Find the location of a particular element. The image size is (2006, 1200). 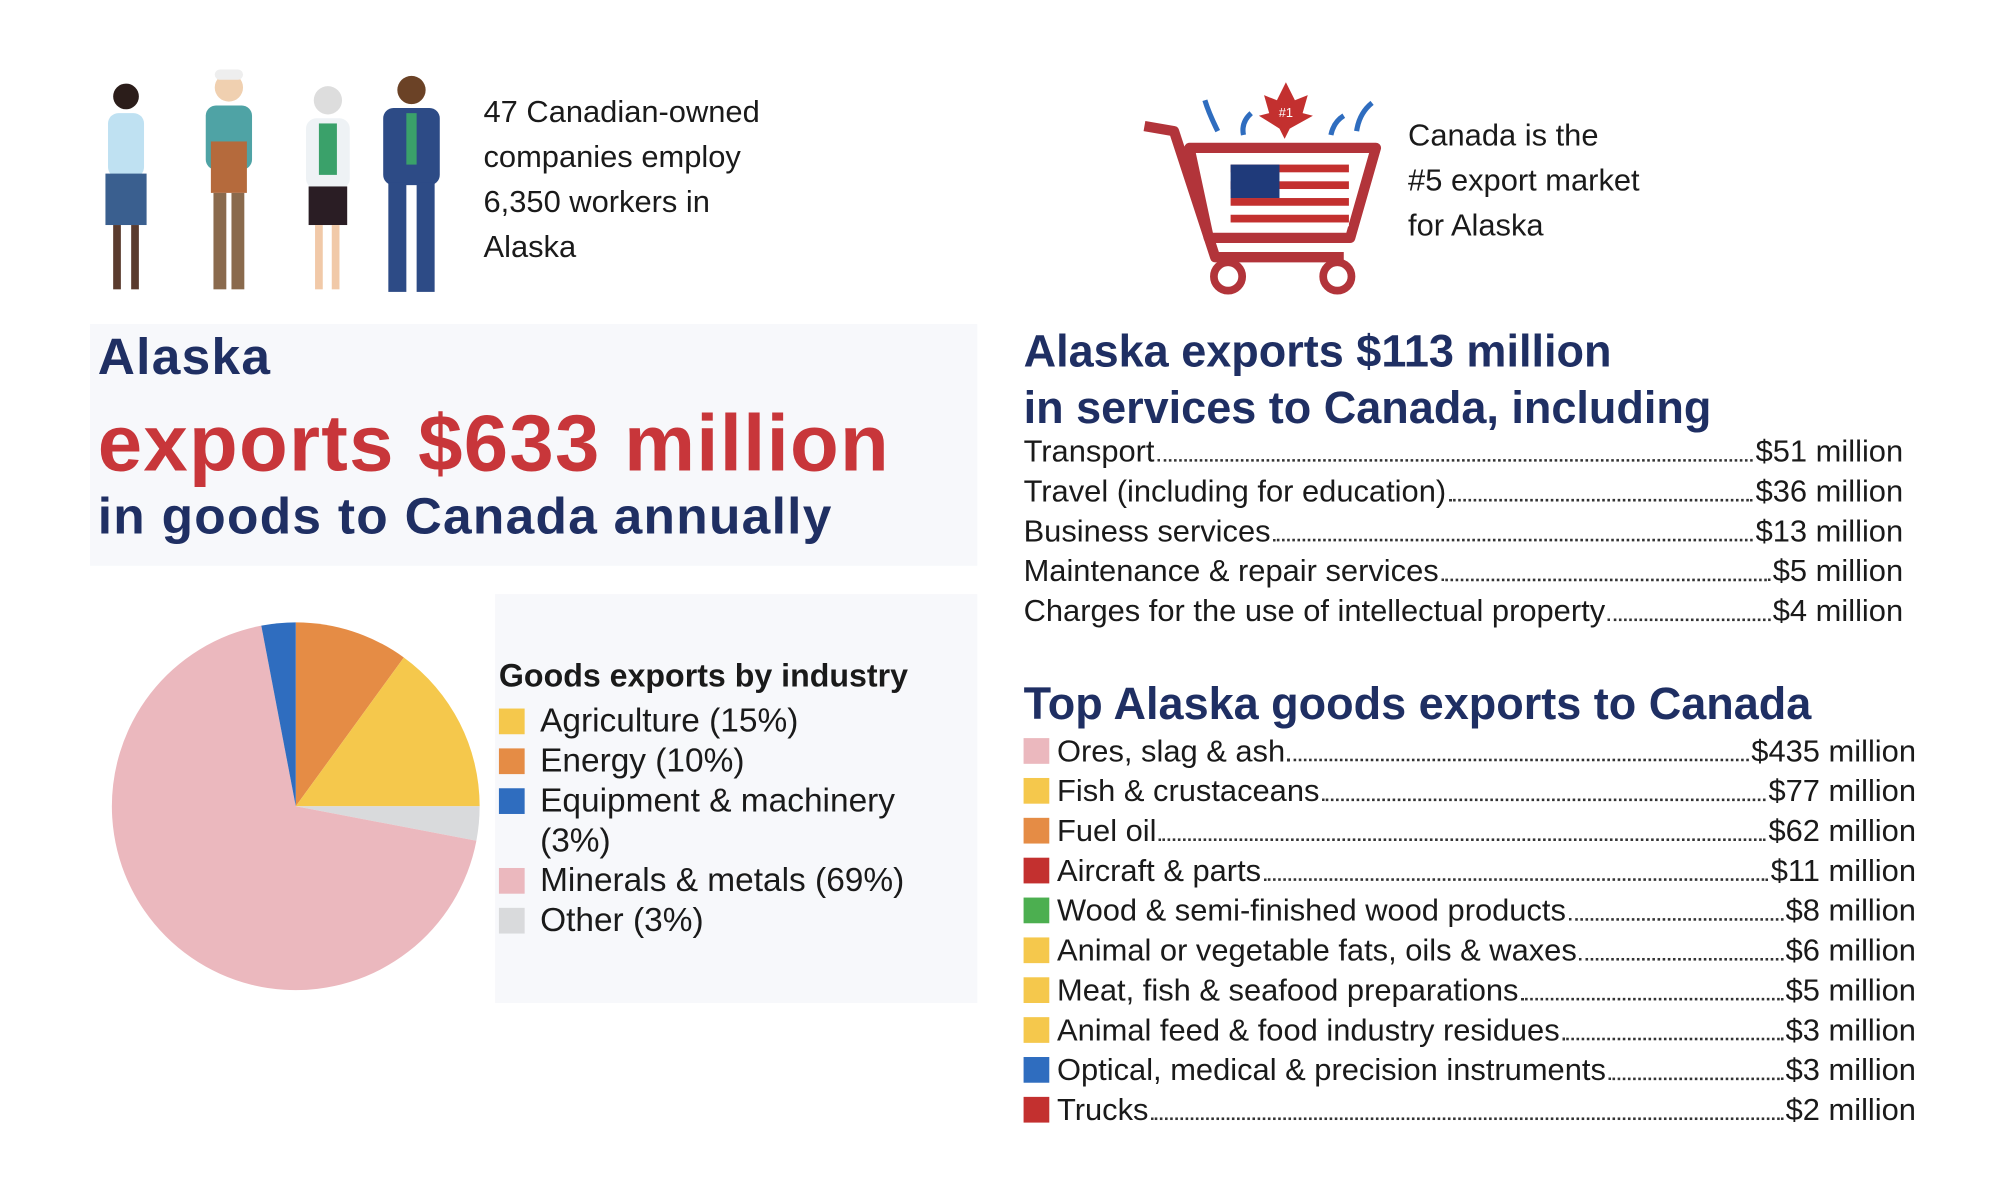

row-value: $3 million is located at coordinates (1850, 1070).